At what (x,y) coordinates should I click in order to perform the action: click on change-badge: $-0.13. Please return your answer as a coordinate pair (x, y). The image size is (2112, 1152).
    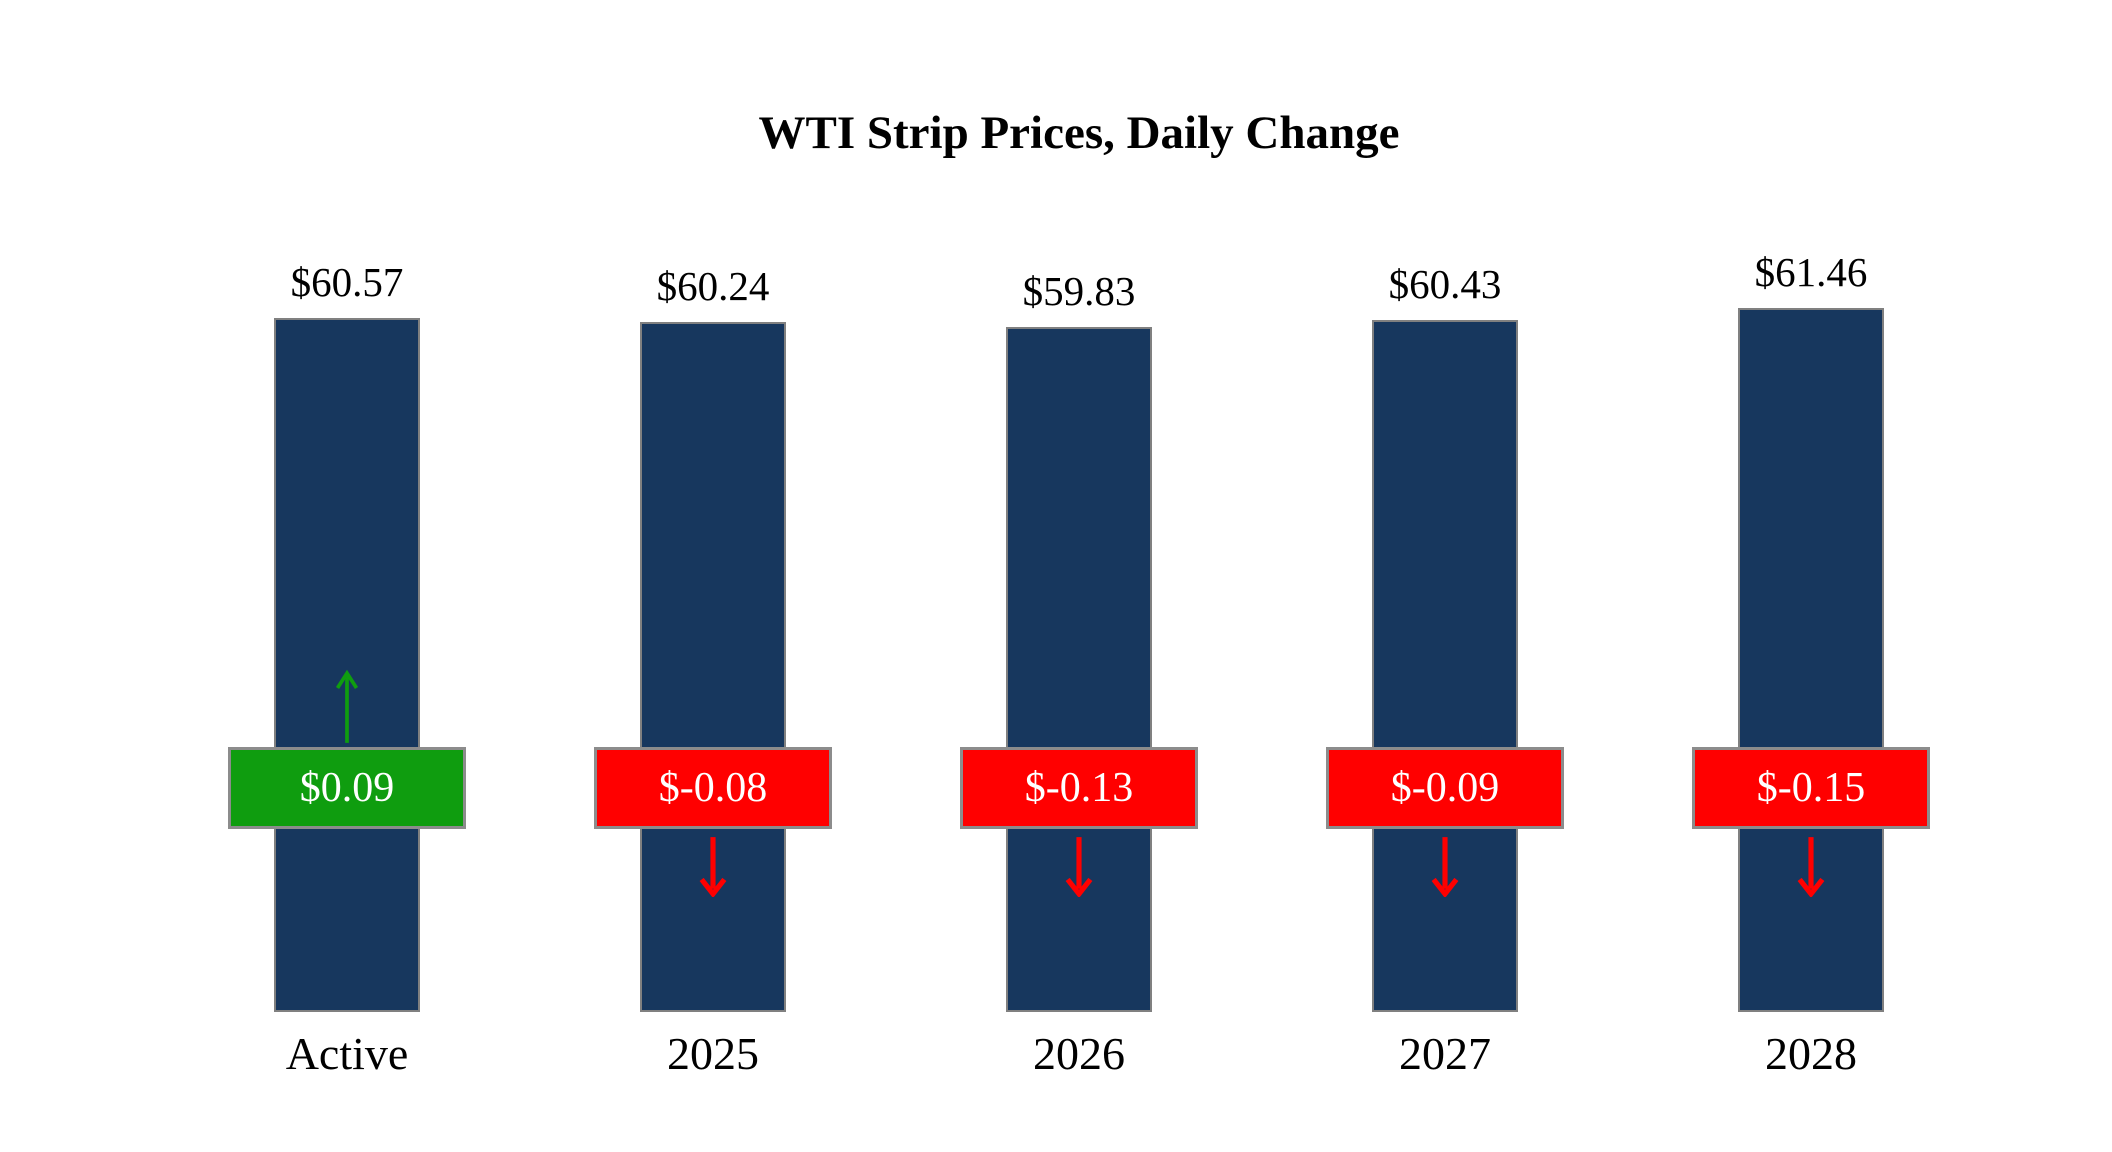
    Looking at the image, I should click on (1079, 788).